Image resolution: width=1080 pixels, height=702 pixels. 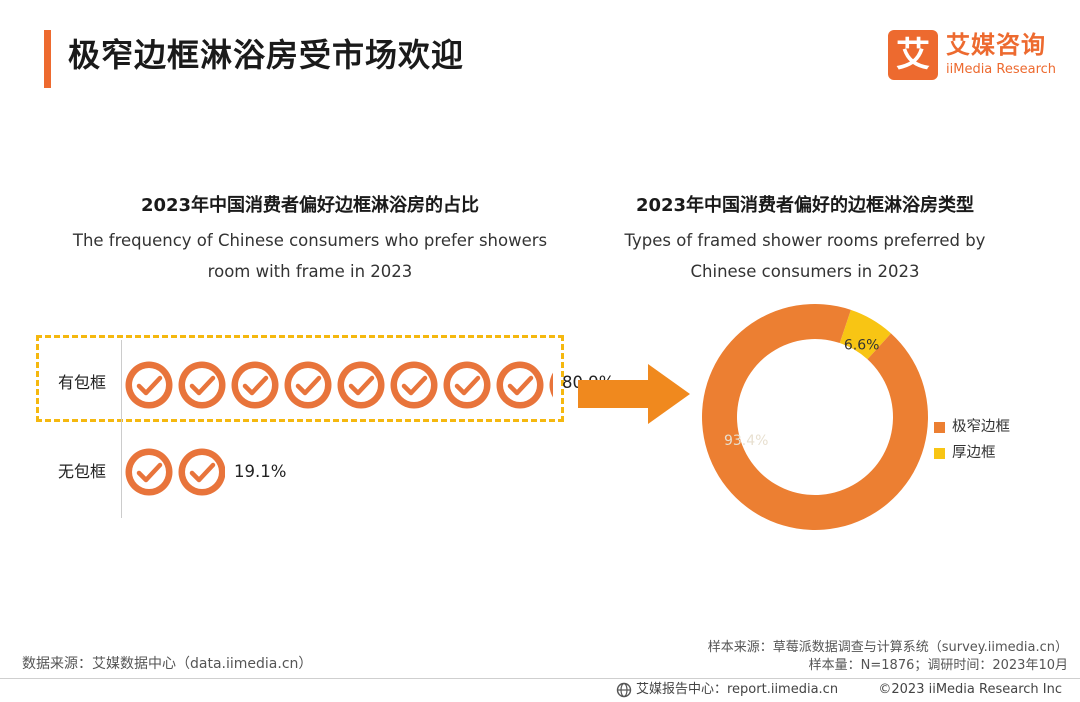 I want to click on donut-chart: 93.4% 6.6%, so click(x=815, y=417).